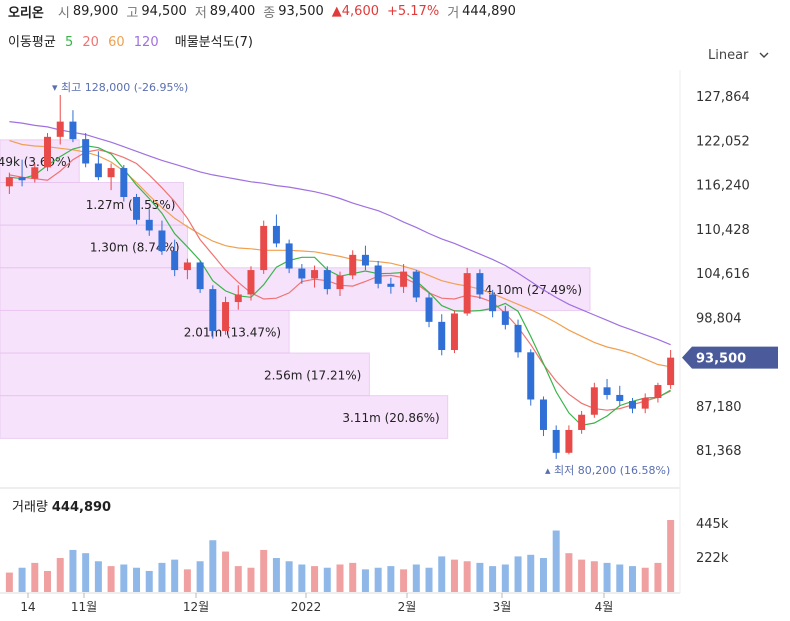 This screenshot has width=790, height=621. I want to click on y-tick-label: 127,864, so click(723, 97).